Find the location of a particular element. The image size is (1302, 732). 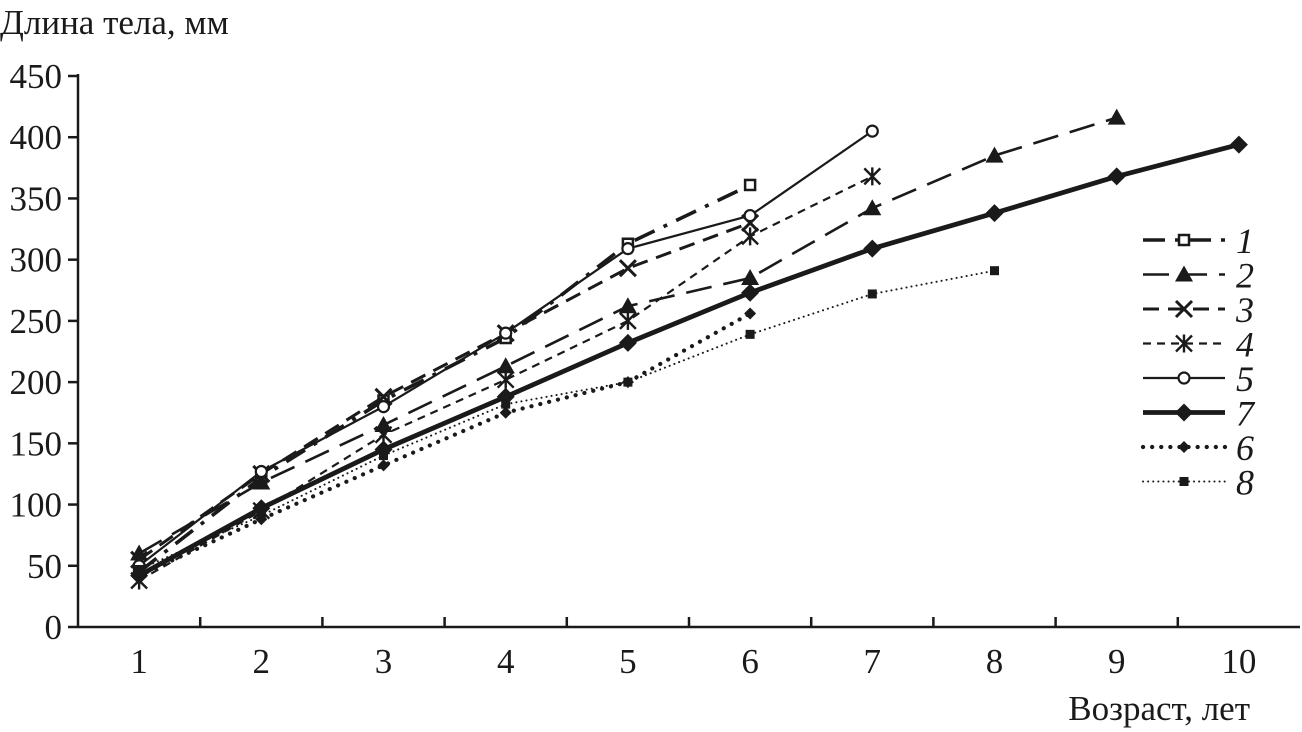

y-tick-label: 300 is located at coordinates (36, 260).